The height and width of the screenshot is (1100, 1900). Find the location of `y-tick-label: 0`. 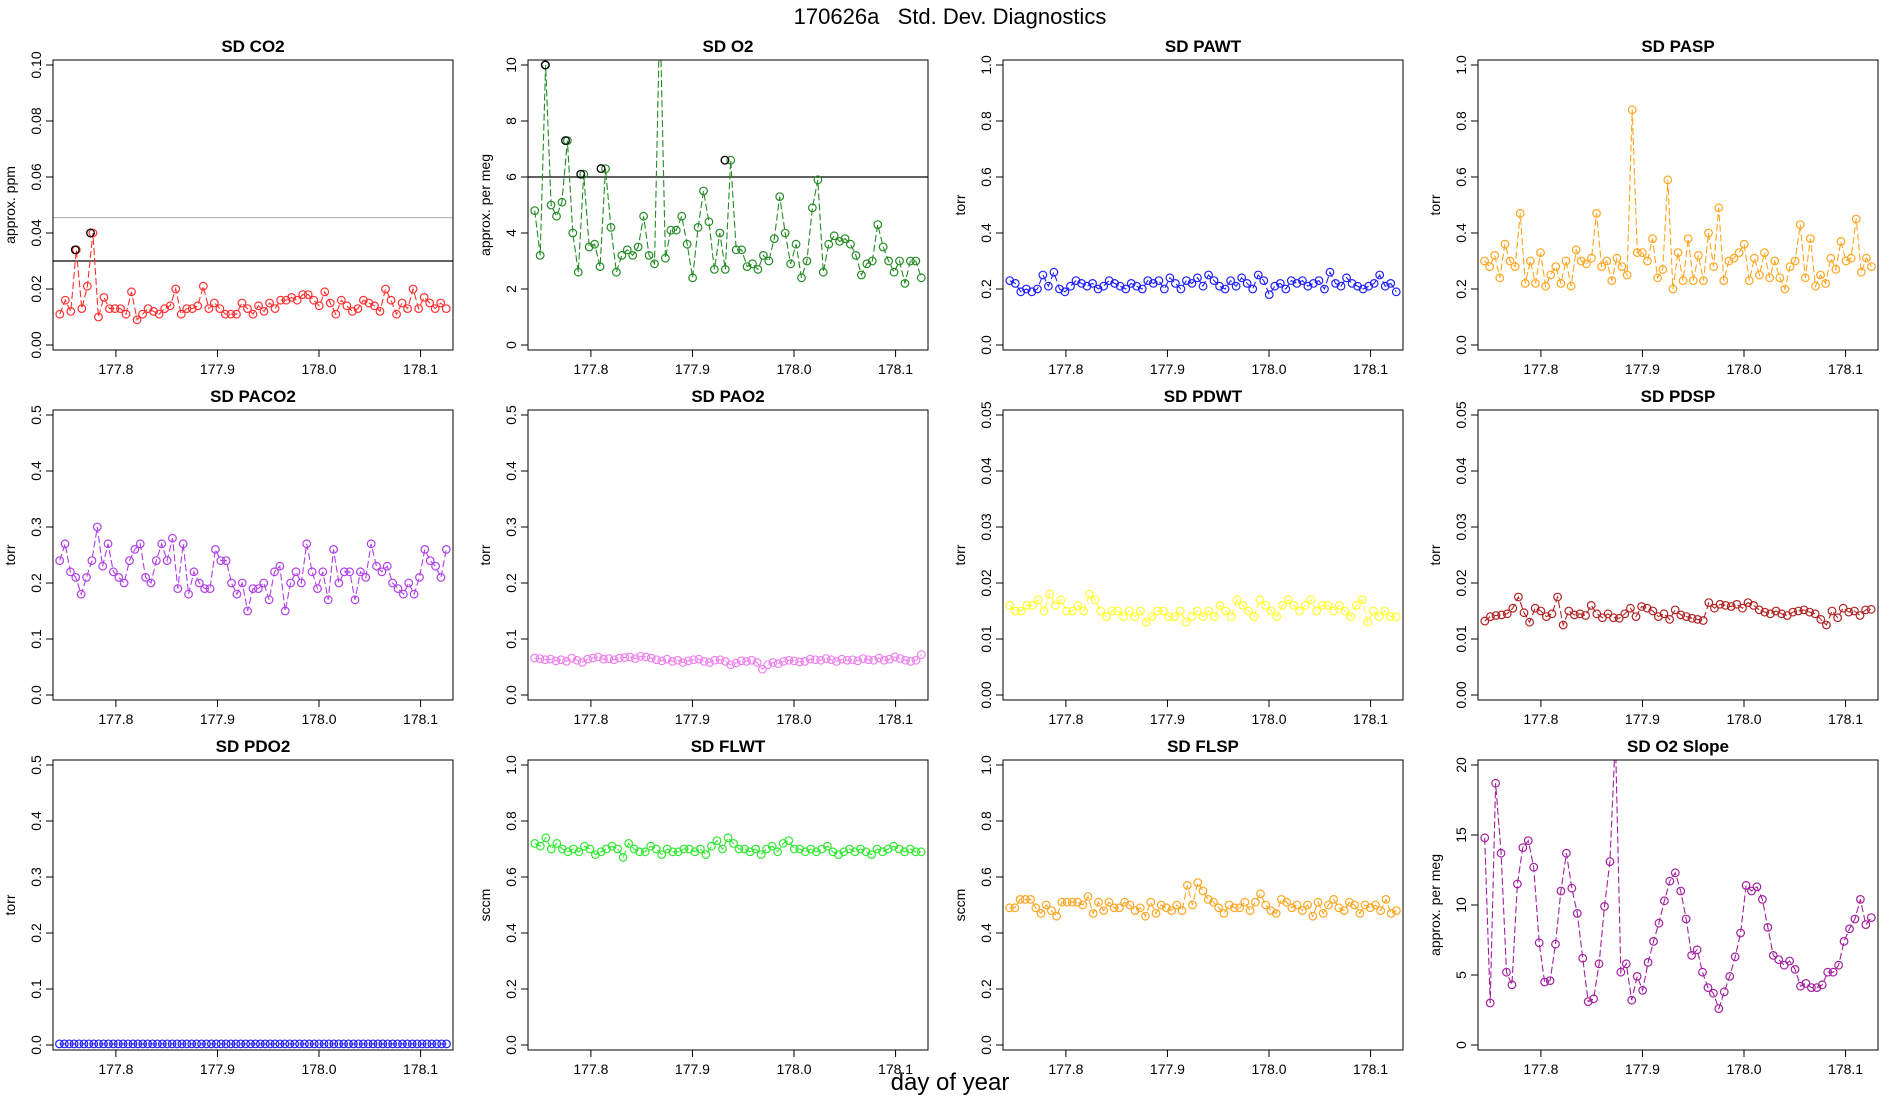

y-tick-label: 0 is located at coordinates (1461, 1045).